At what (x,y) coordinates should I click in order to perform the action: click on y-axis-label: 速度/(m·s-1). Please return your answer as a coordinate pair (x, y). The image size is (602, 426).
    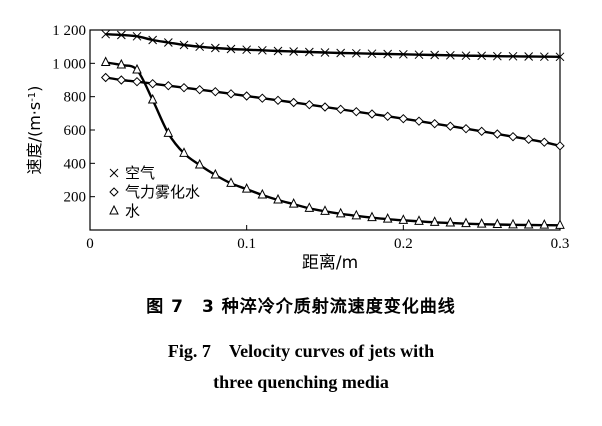
    Looking at the image, I should click on (34, 130).